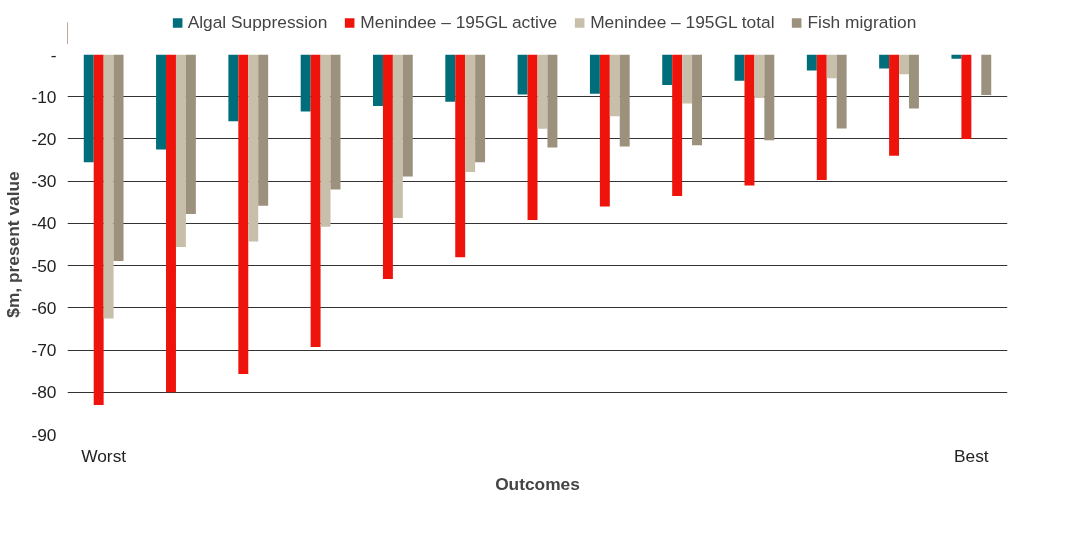  I want to click on y-tick-label: -, so click(53, 54).